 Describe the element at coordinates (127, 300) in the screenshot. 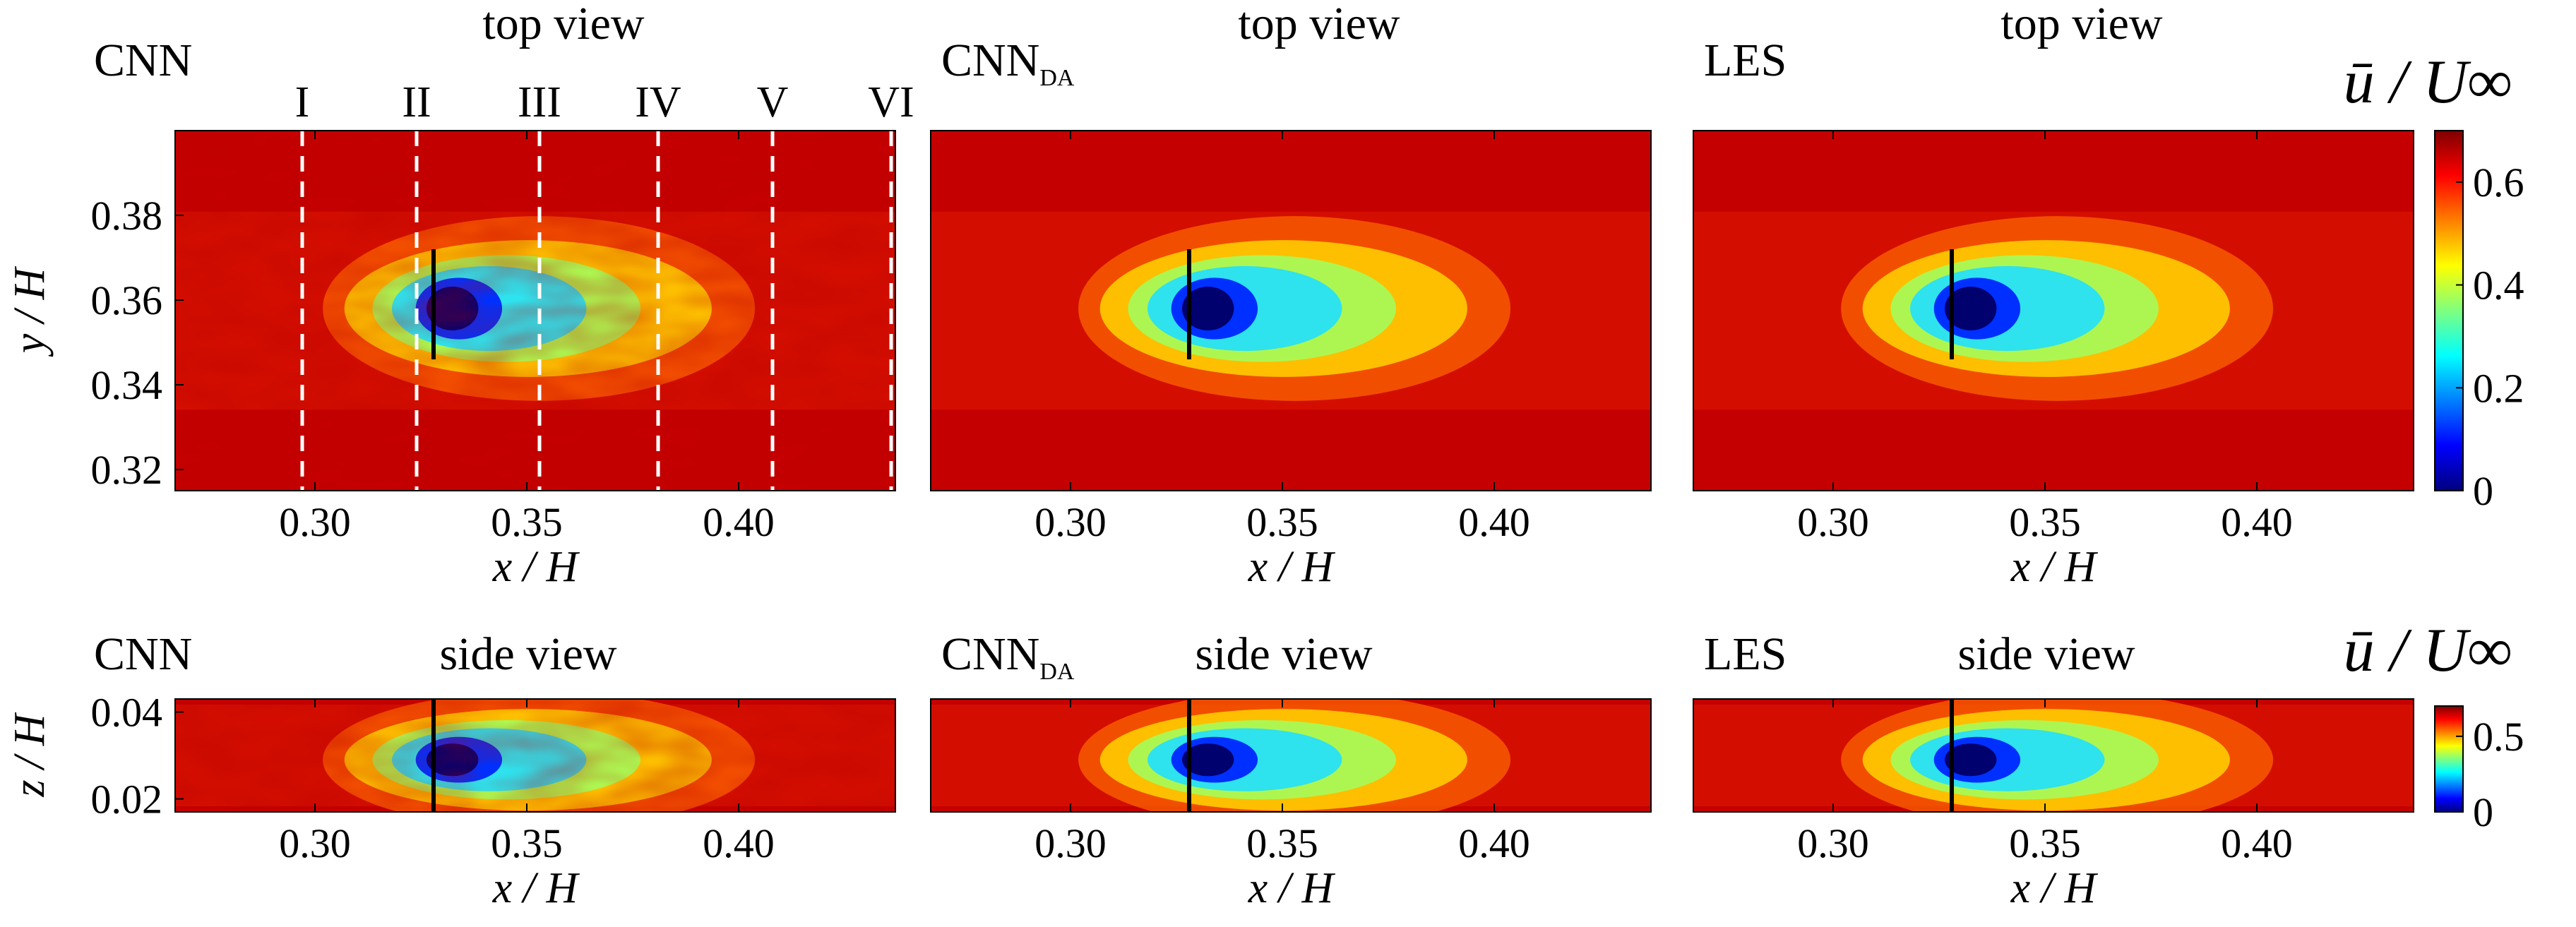

I see `y-tick-label: 0.36` at that location.